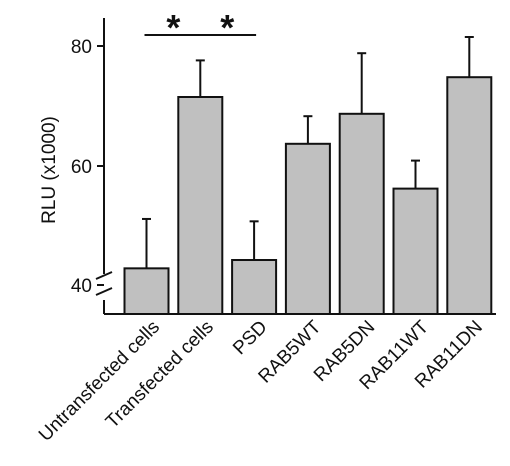 The width and height of the screenshot is (510, 466). Describe the element at coordinates (200, 27) in the screenshot. I see `significance-annotations: * *` at that location.